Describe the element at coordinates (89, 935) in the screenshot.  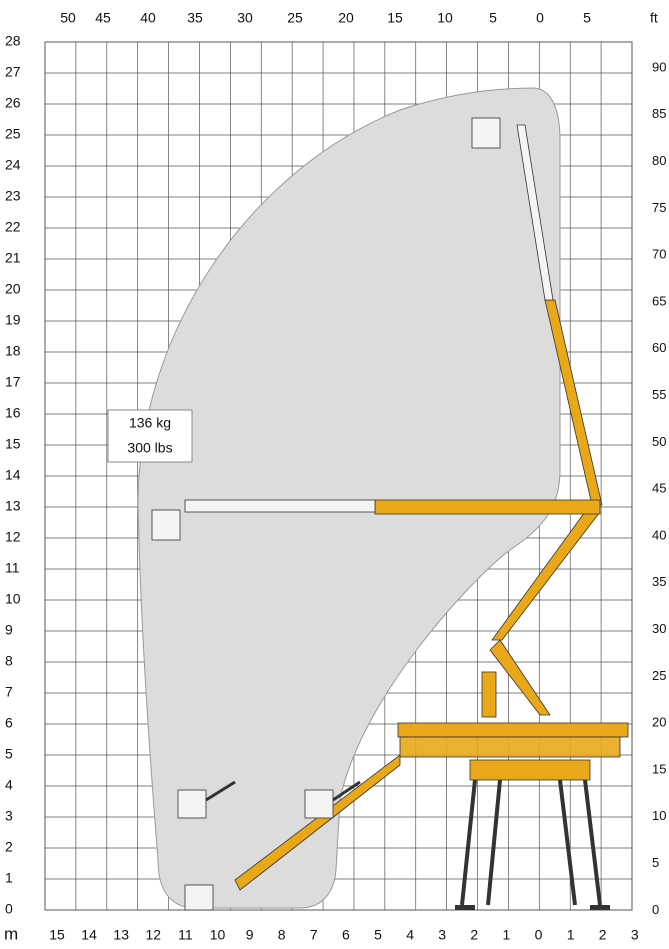
I see `m-bottom-label: 14` at that location.